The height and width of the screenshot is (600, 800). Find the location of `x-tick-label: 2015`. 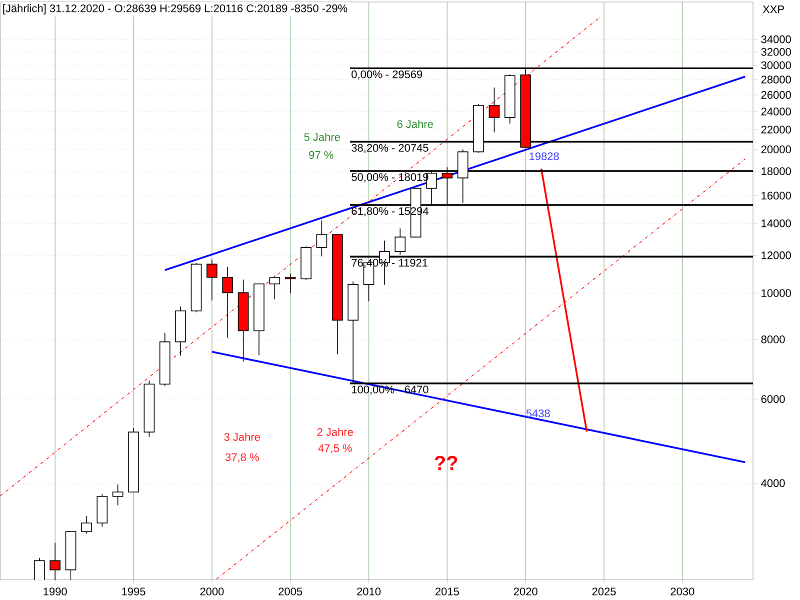

x-tick-label: 2015 is located at coordinates (447, 592).